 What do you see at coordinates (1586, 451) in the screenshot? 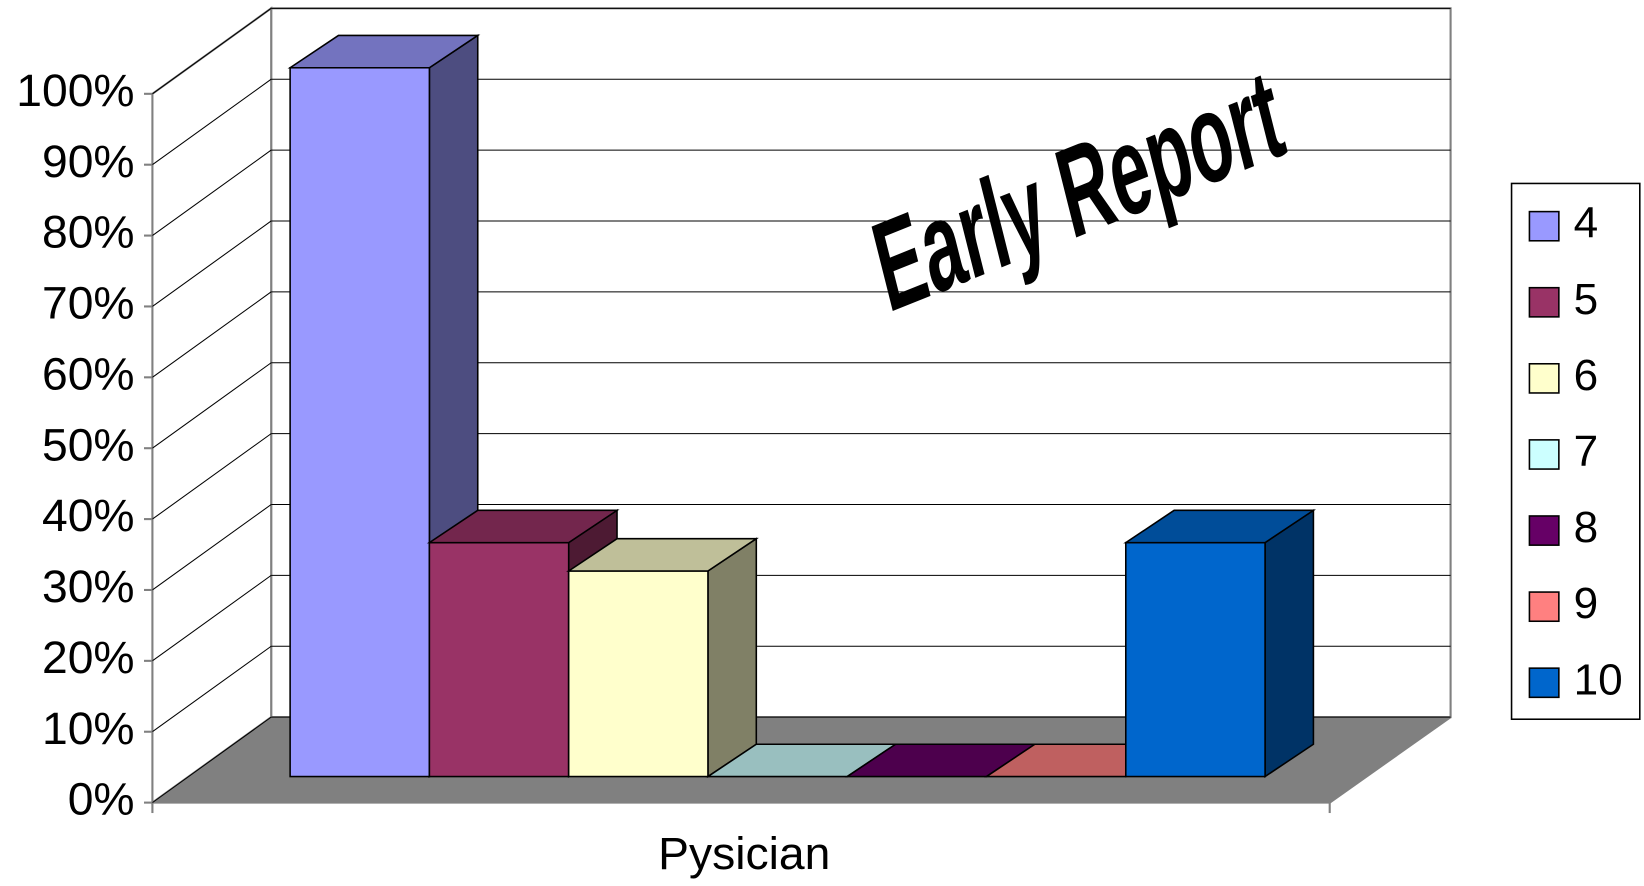
I see `legend-label: 7` at bounding box center [1586, 451].